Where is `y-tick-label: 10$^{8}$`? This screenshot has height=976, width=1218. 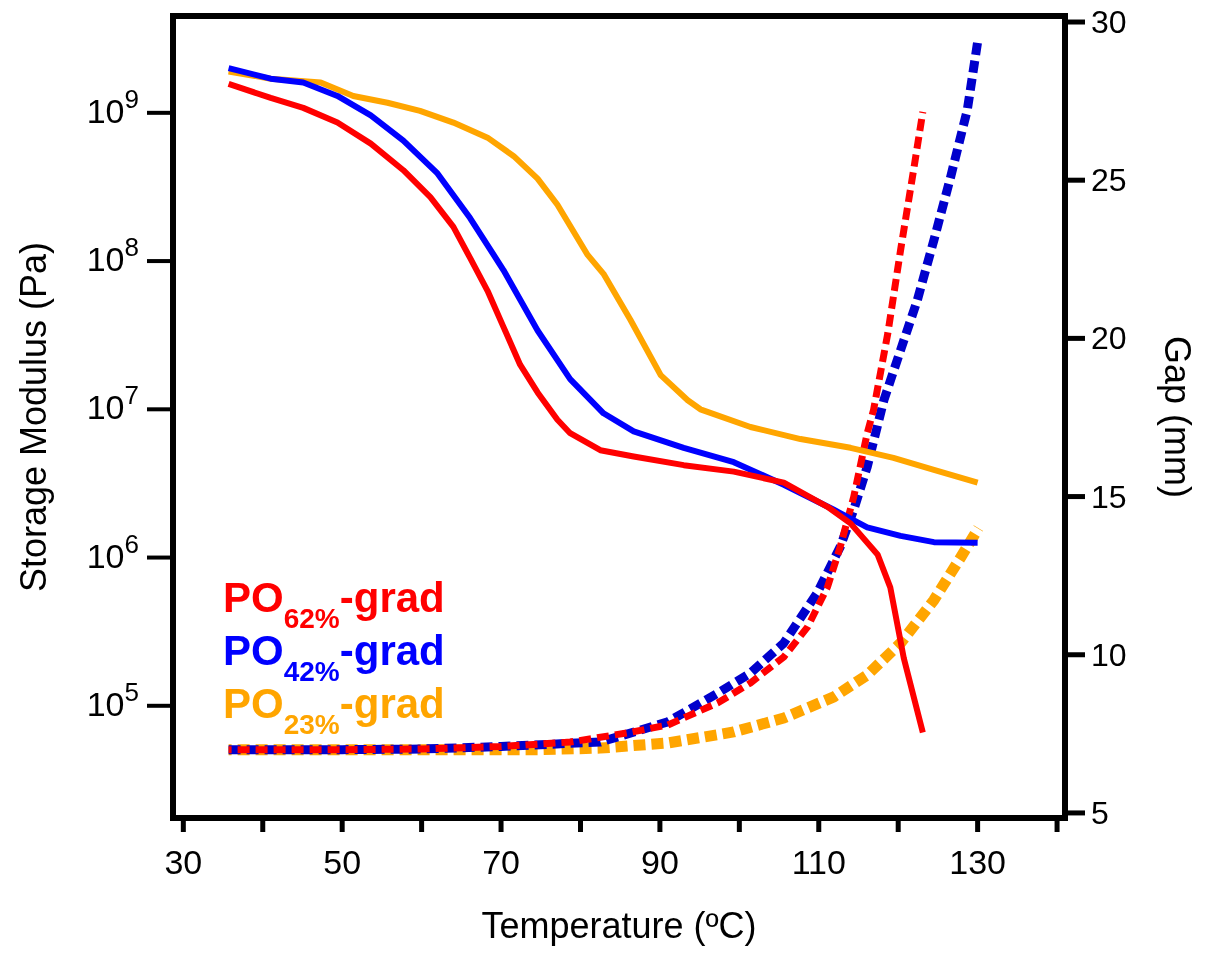
y-tick-label: 10$^{8}$ is located at coordinates (112, 255).